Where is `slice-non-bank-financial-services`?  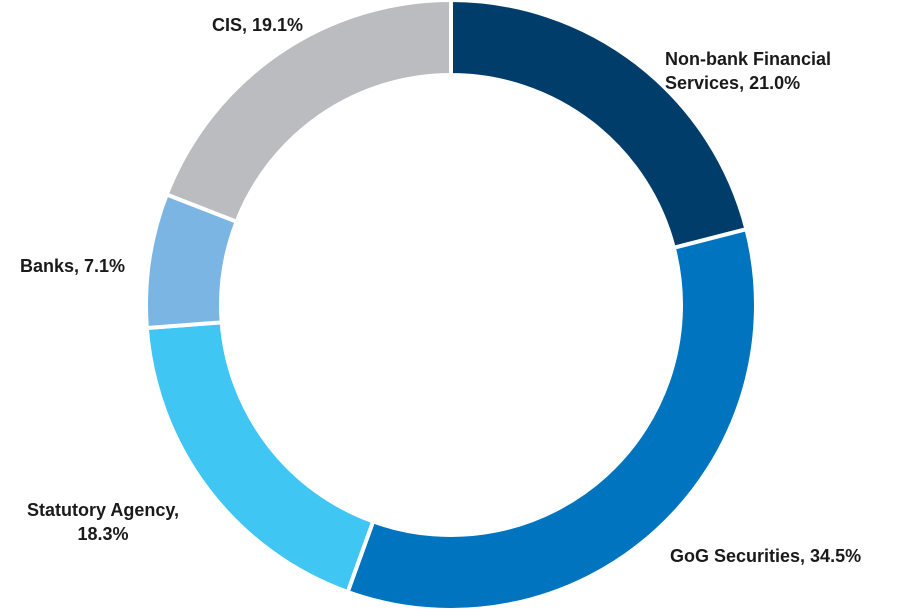 slice-non-bank-financial-services is located at coordinates (599, 125).